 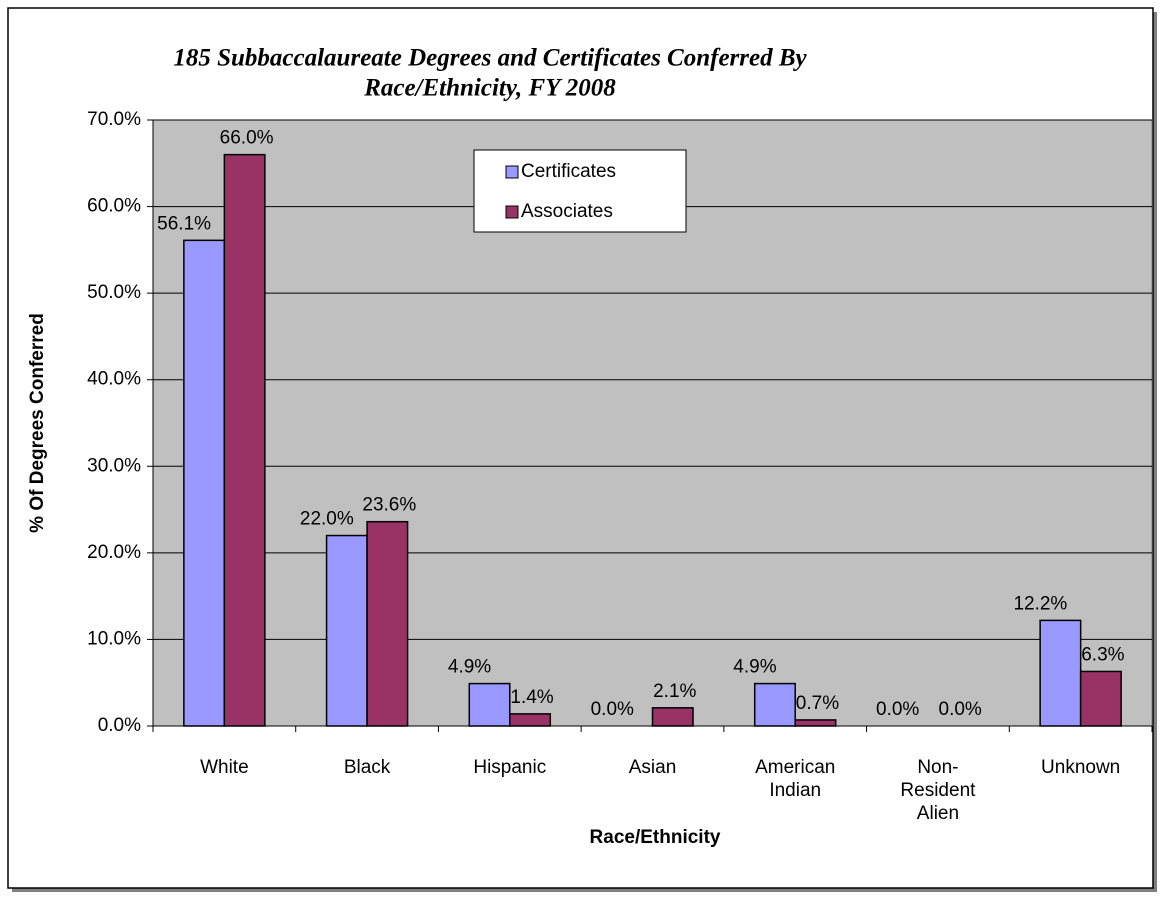 What do you see at coordinates (114, 638) in the screenshot?
I see `y-tick-label: 10.0%` at bounding box center [114, 638].